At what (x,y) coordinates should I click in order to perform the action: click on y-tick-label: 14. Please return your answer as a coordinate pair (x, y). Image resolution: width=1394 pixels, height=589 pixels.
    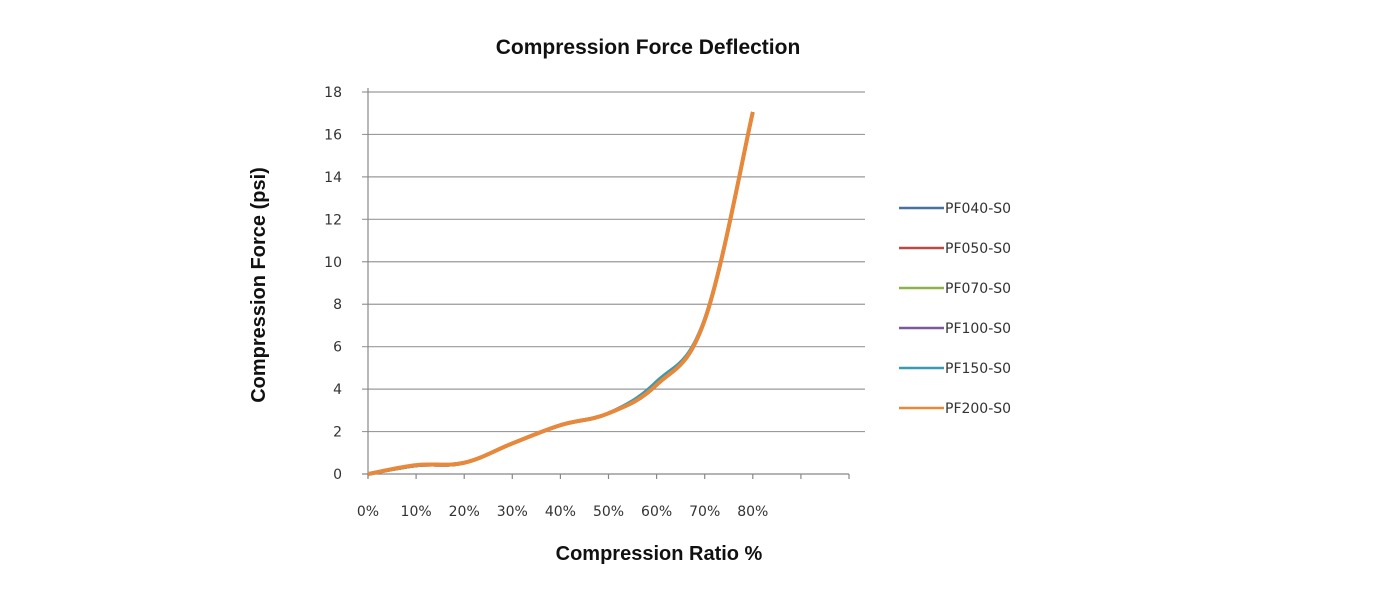
    Looking at the image, I should click on (333, 178).